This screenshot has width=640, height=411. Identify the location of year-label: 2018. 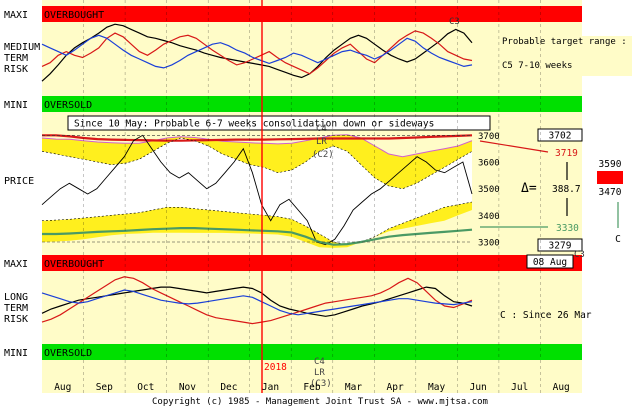
(275, 367).